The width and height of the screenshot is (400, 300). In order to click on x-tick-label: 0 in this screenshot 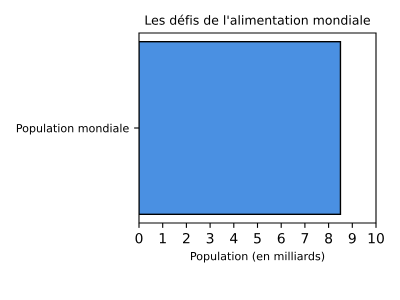, I will do `click(138, 238)`.